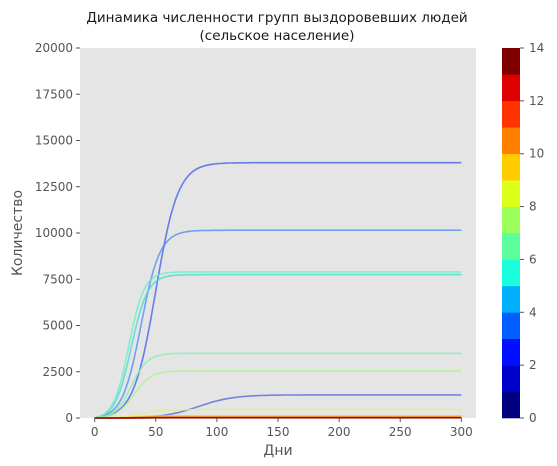 The width and height of the screenshot is (557, 466). Describe the element at coordinates (278, 432) in the screenshot. I see `x-tick-label: 150` at that location.